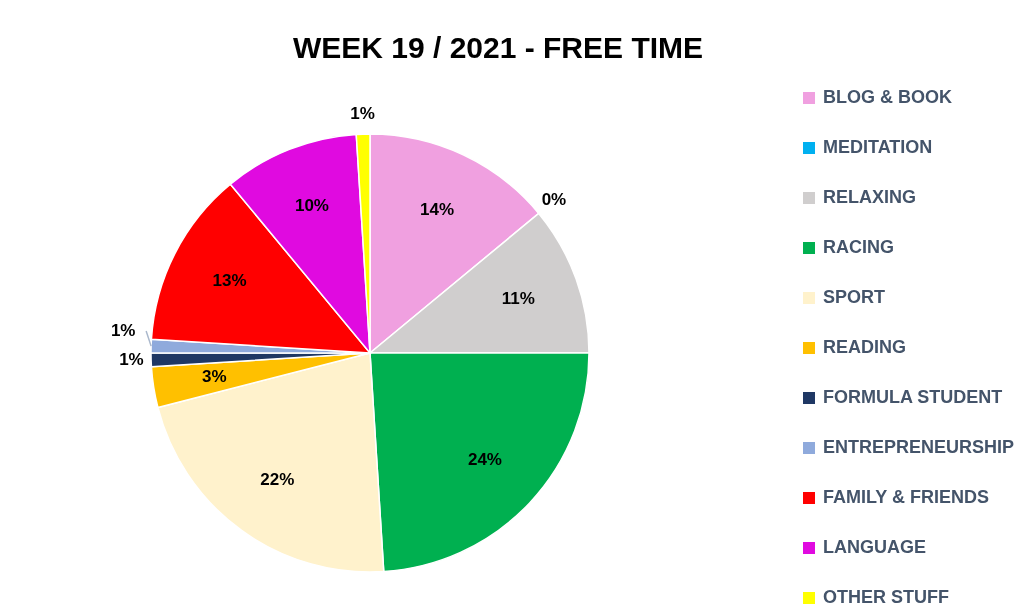  What do you see at coordinates (865, 346) in the screenshot?
I see `legend-label: READING` at bounding box center [865, 346].